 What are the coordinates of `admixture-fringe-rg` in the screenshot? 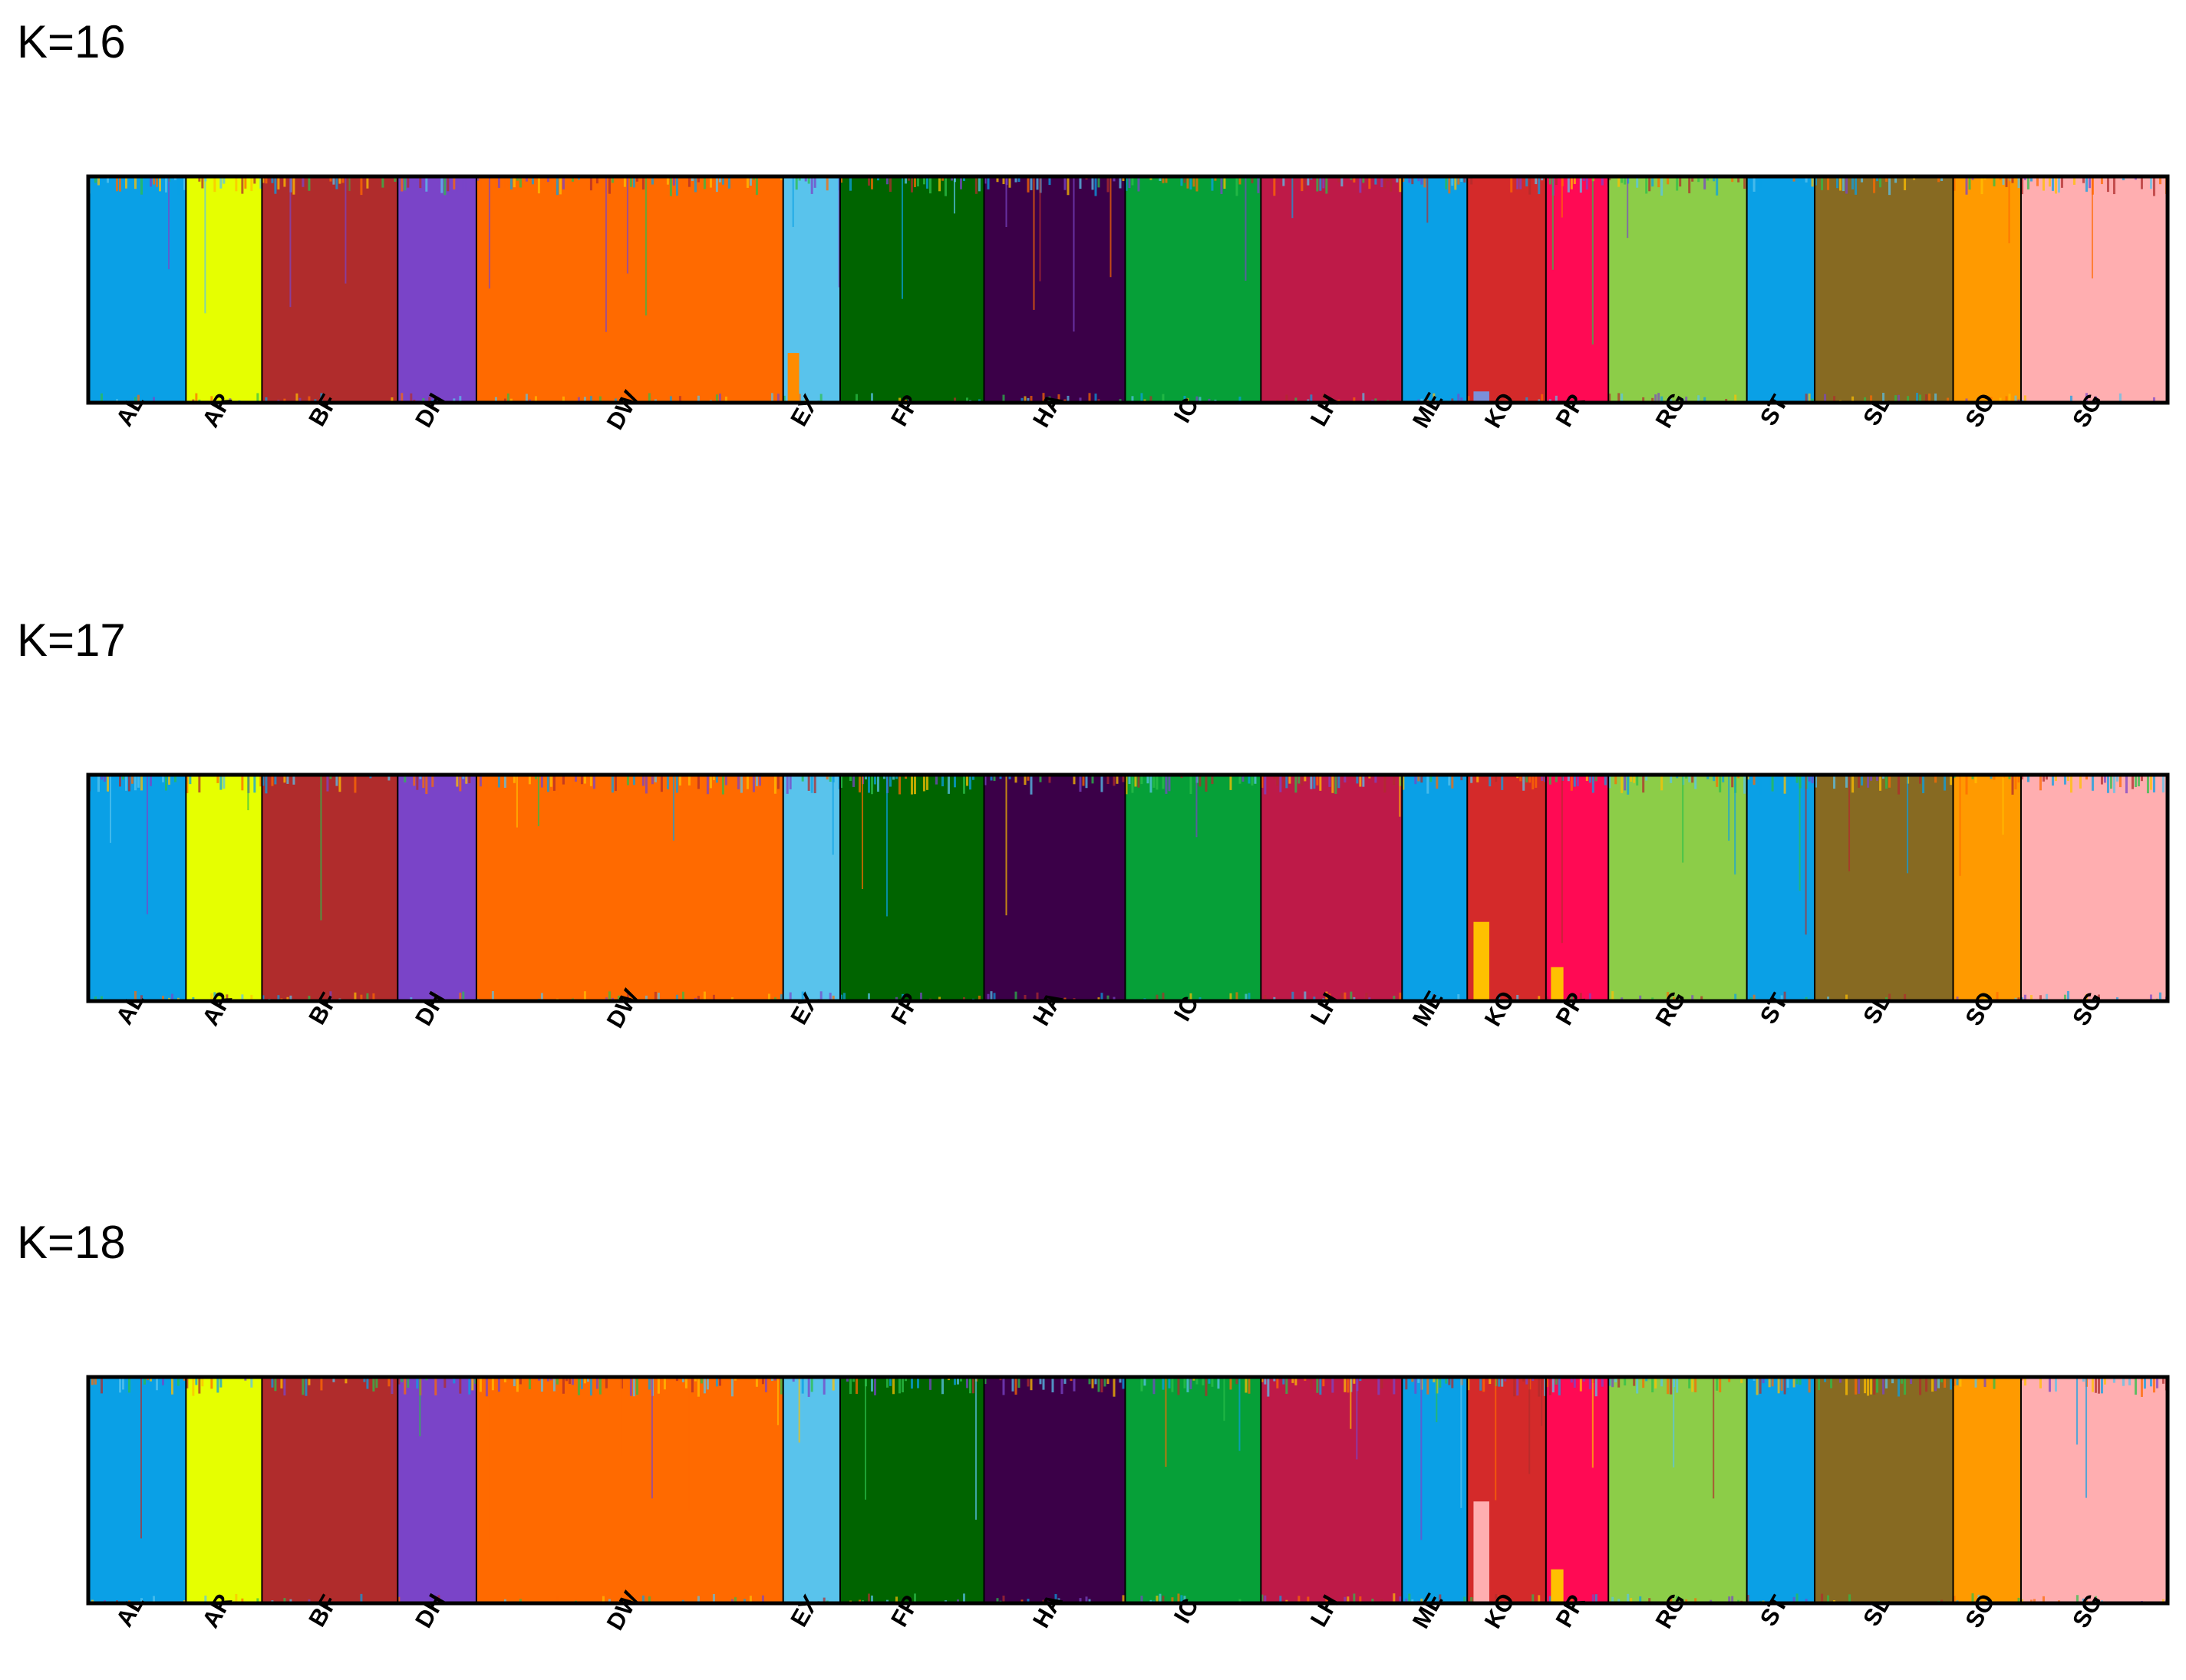 It's located at (1677, 289).